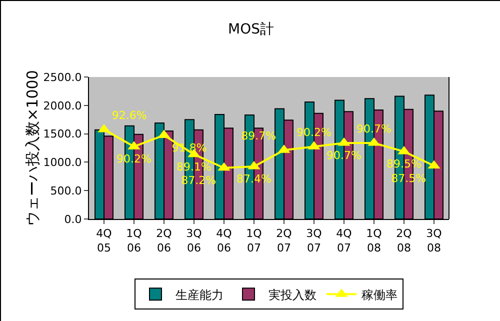 Image resolution: width=500 pixels, height=321 pixels. Describe the element at coordinates (254, 179) in the screenshot. I see `data-label: 87.4%` at that location.